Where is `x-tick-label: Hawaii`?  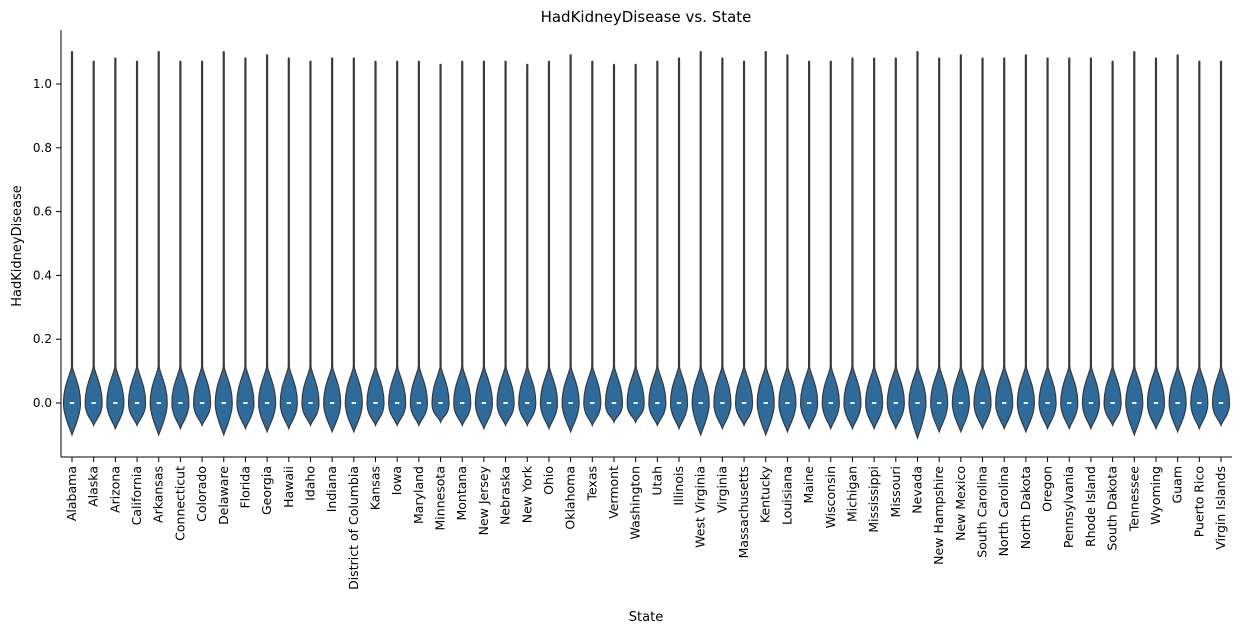
x-tick-label: Hawaii is located at coordinates (288, 487).